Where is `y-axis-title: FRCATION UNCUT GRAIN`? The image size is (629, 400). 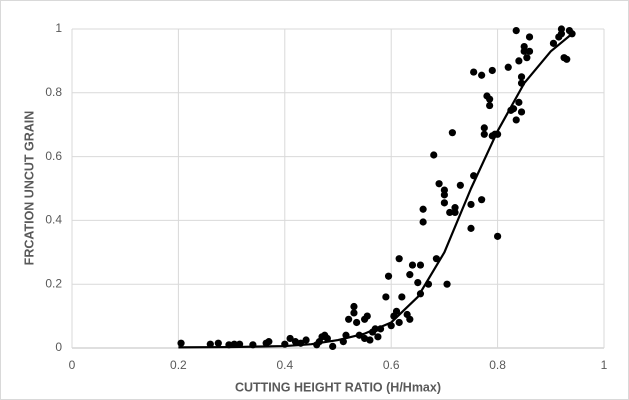
y-axis-title: FRCATION UNCUT GRAIN is located at coordinates (29, 188).